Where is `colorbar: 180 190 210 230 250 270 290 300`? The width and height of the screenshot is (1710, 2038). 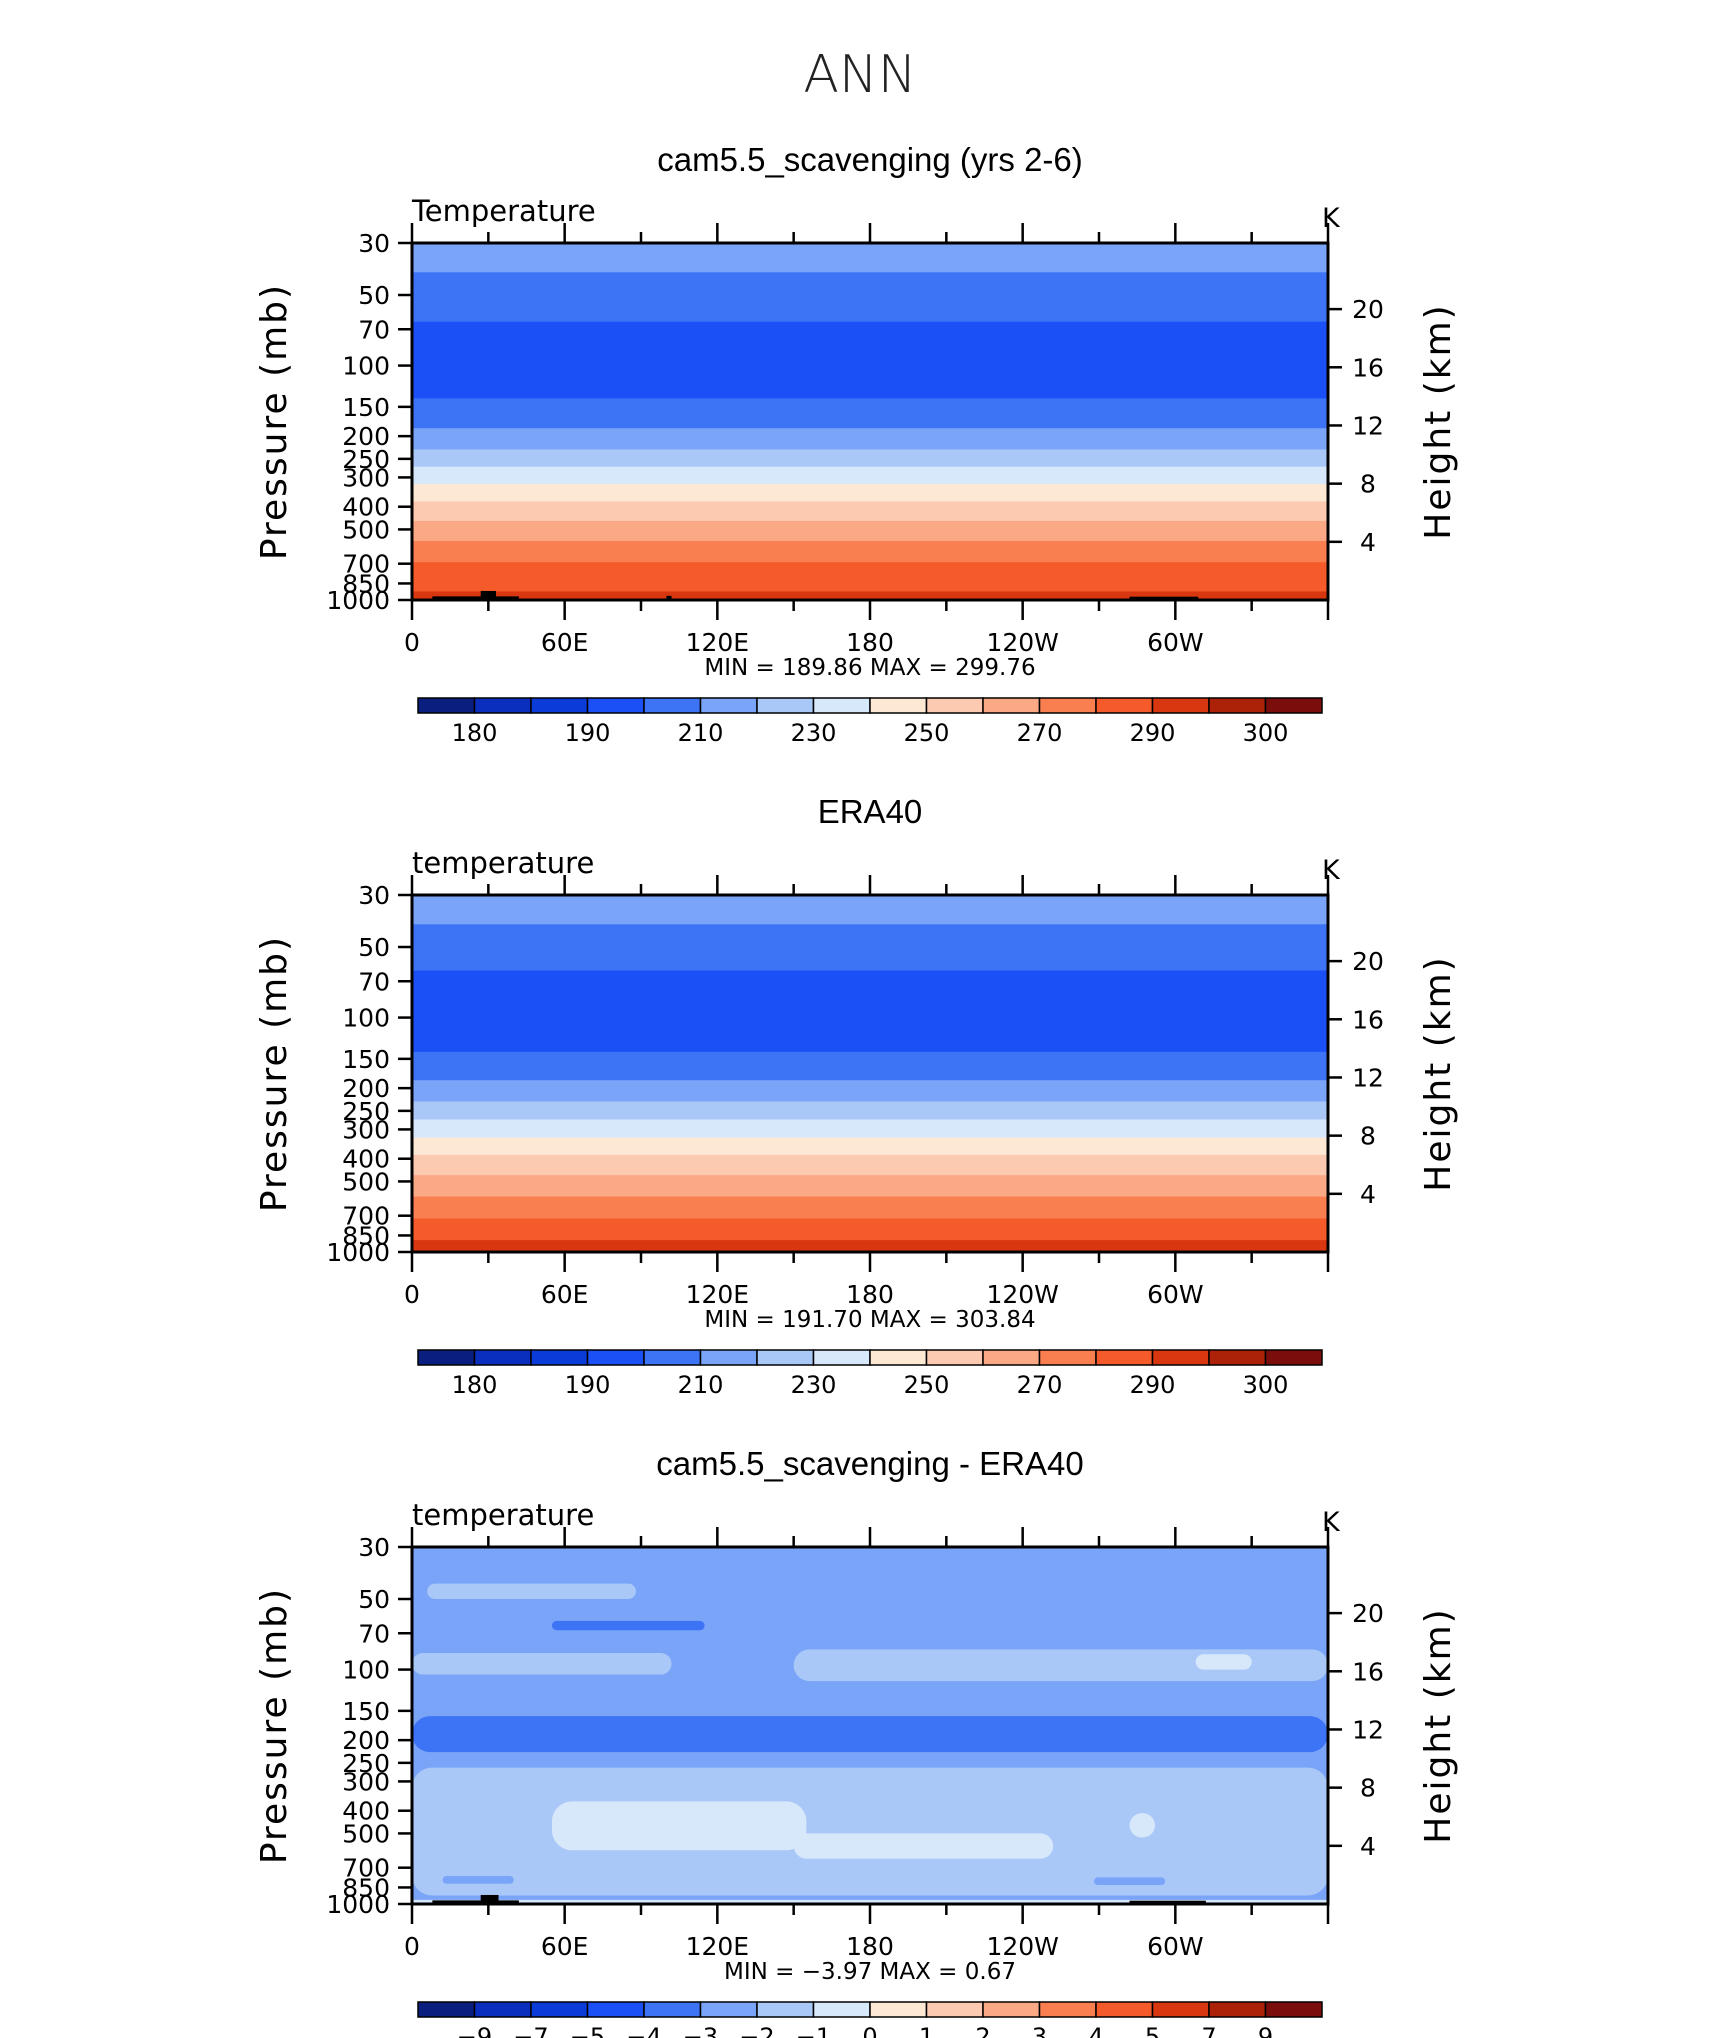
colorbar: 180 190 210 230 250 270 290 300 is located at coordinates (870, 1374).